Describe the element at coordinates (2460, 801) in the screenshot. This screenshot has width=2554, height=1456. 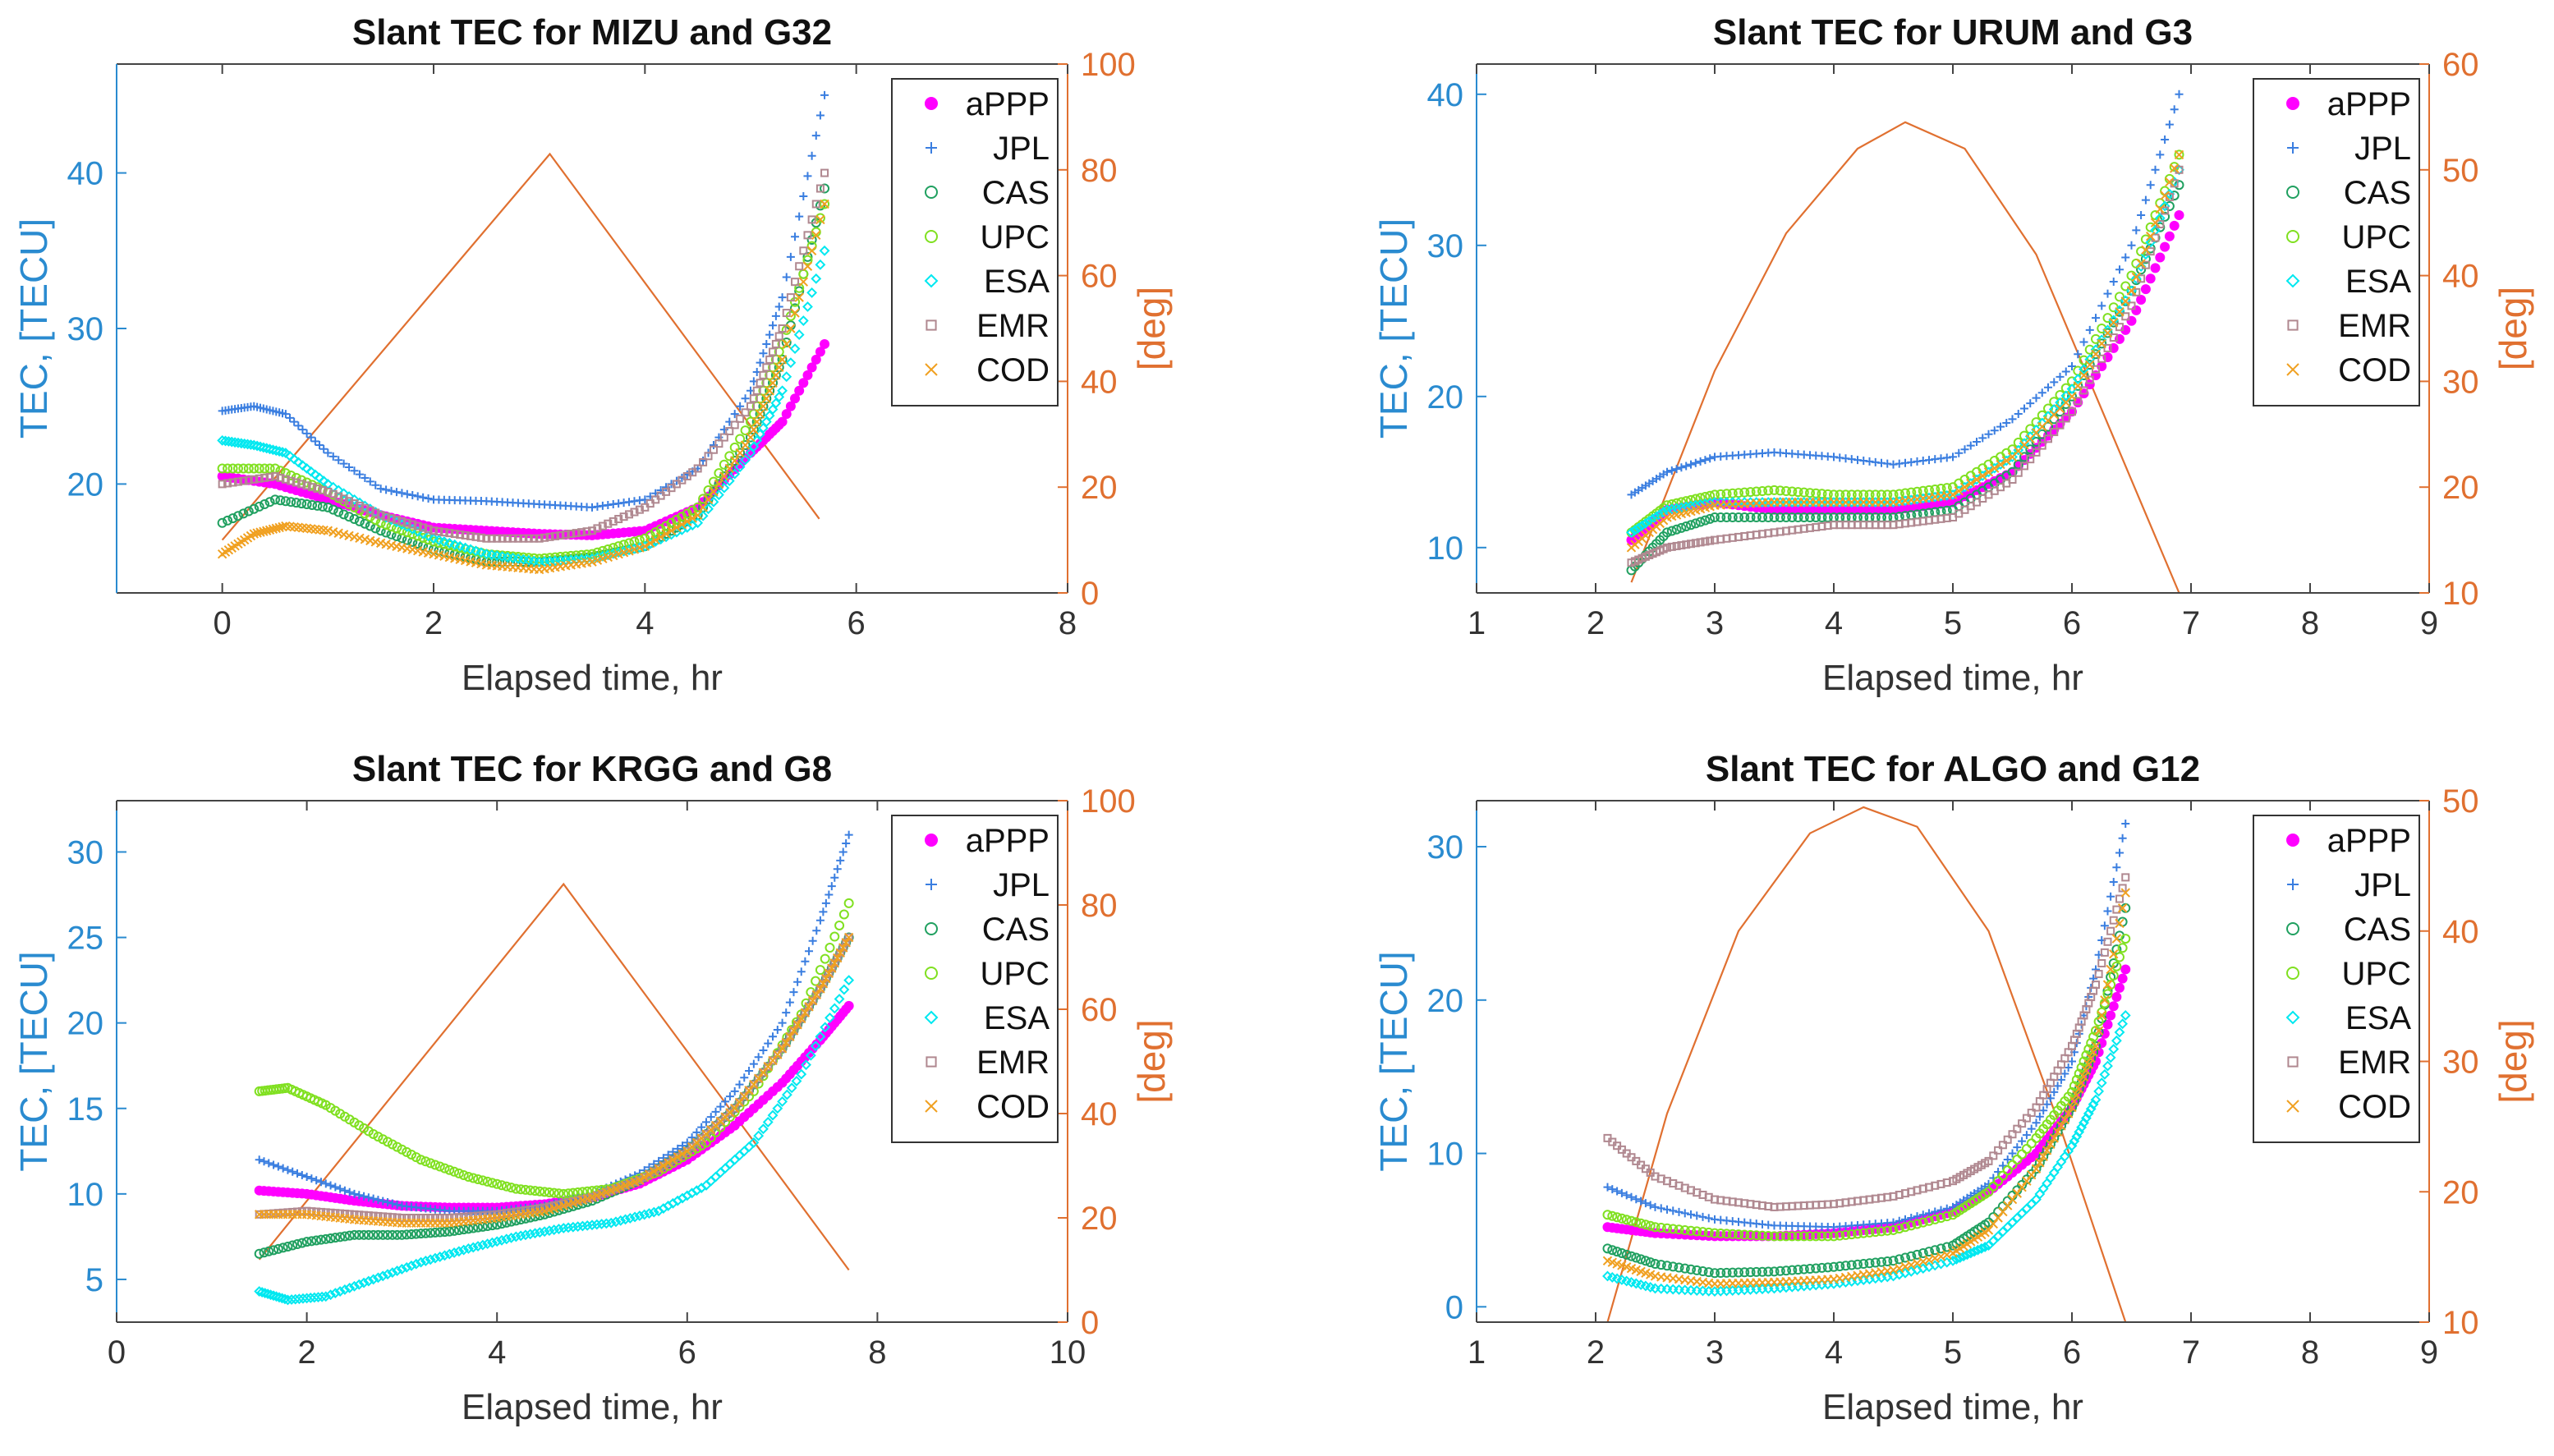
I see `y-tick-label-right: 50` at that location.